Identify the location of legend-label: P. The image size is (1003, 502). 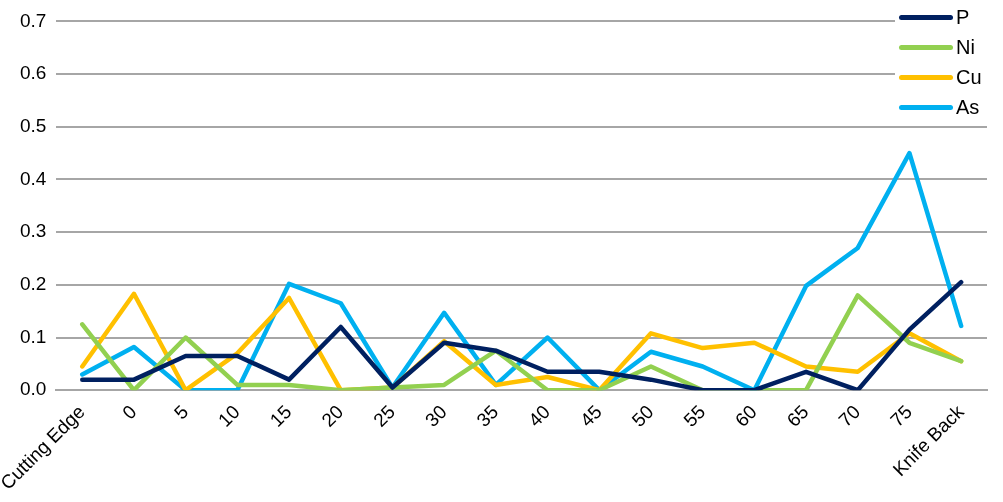
(963, 17).